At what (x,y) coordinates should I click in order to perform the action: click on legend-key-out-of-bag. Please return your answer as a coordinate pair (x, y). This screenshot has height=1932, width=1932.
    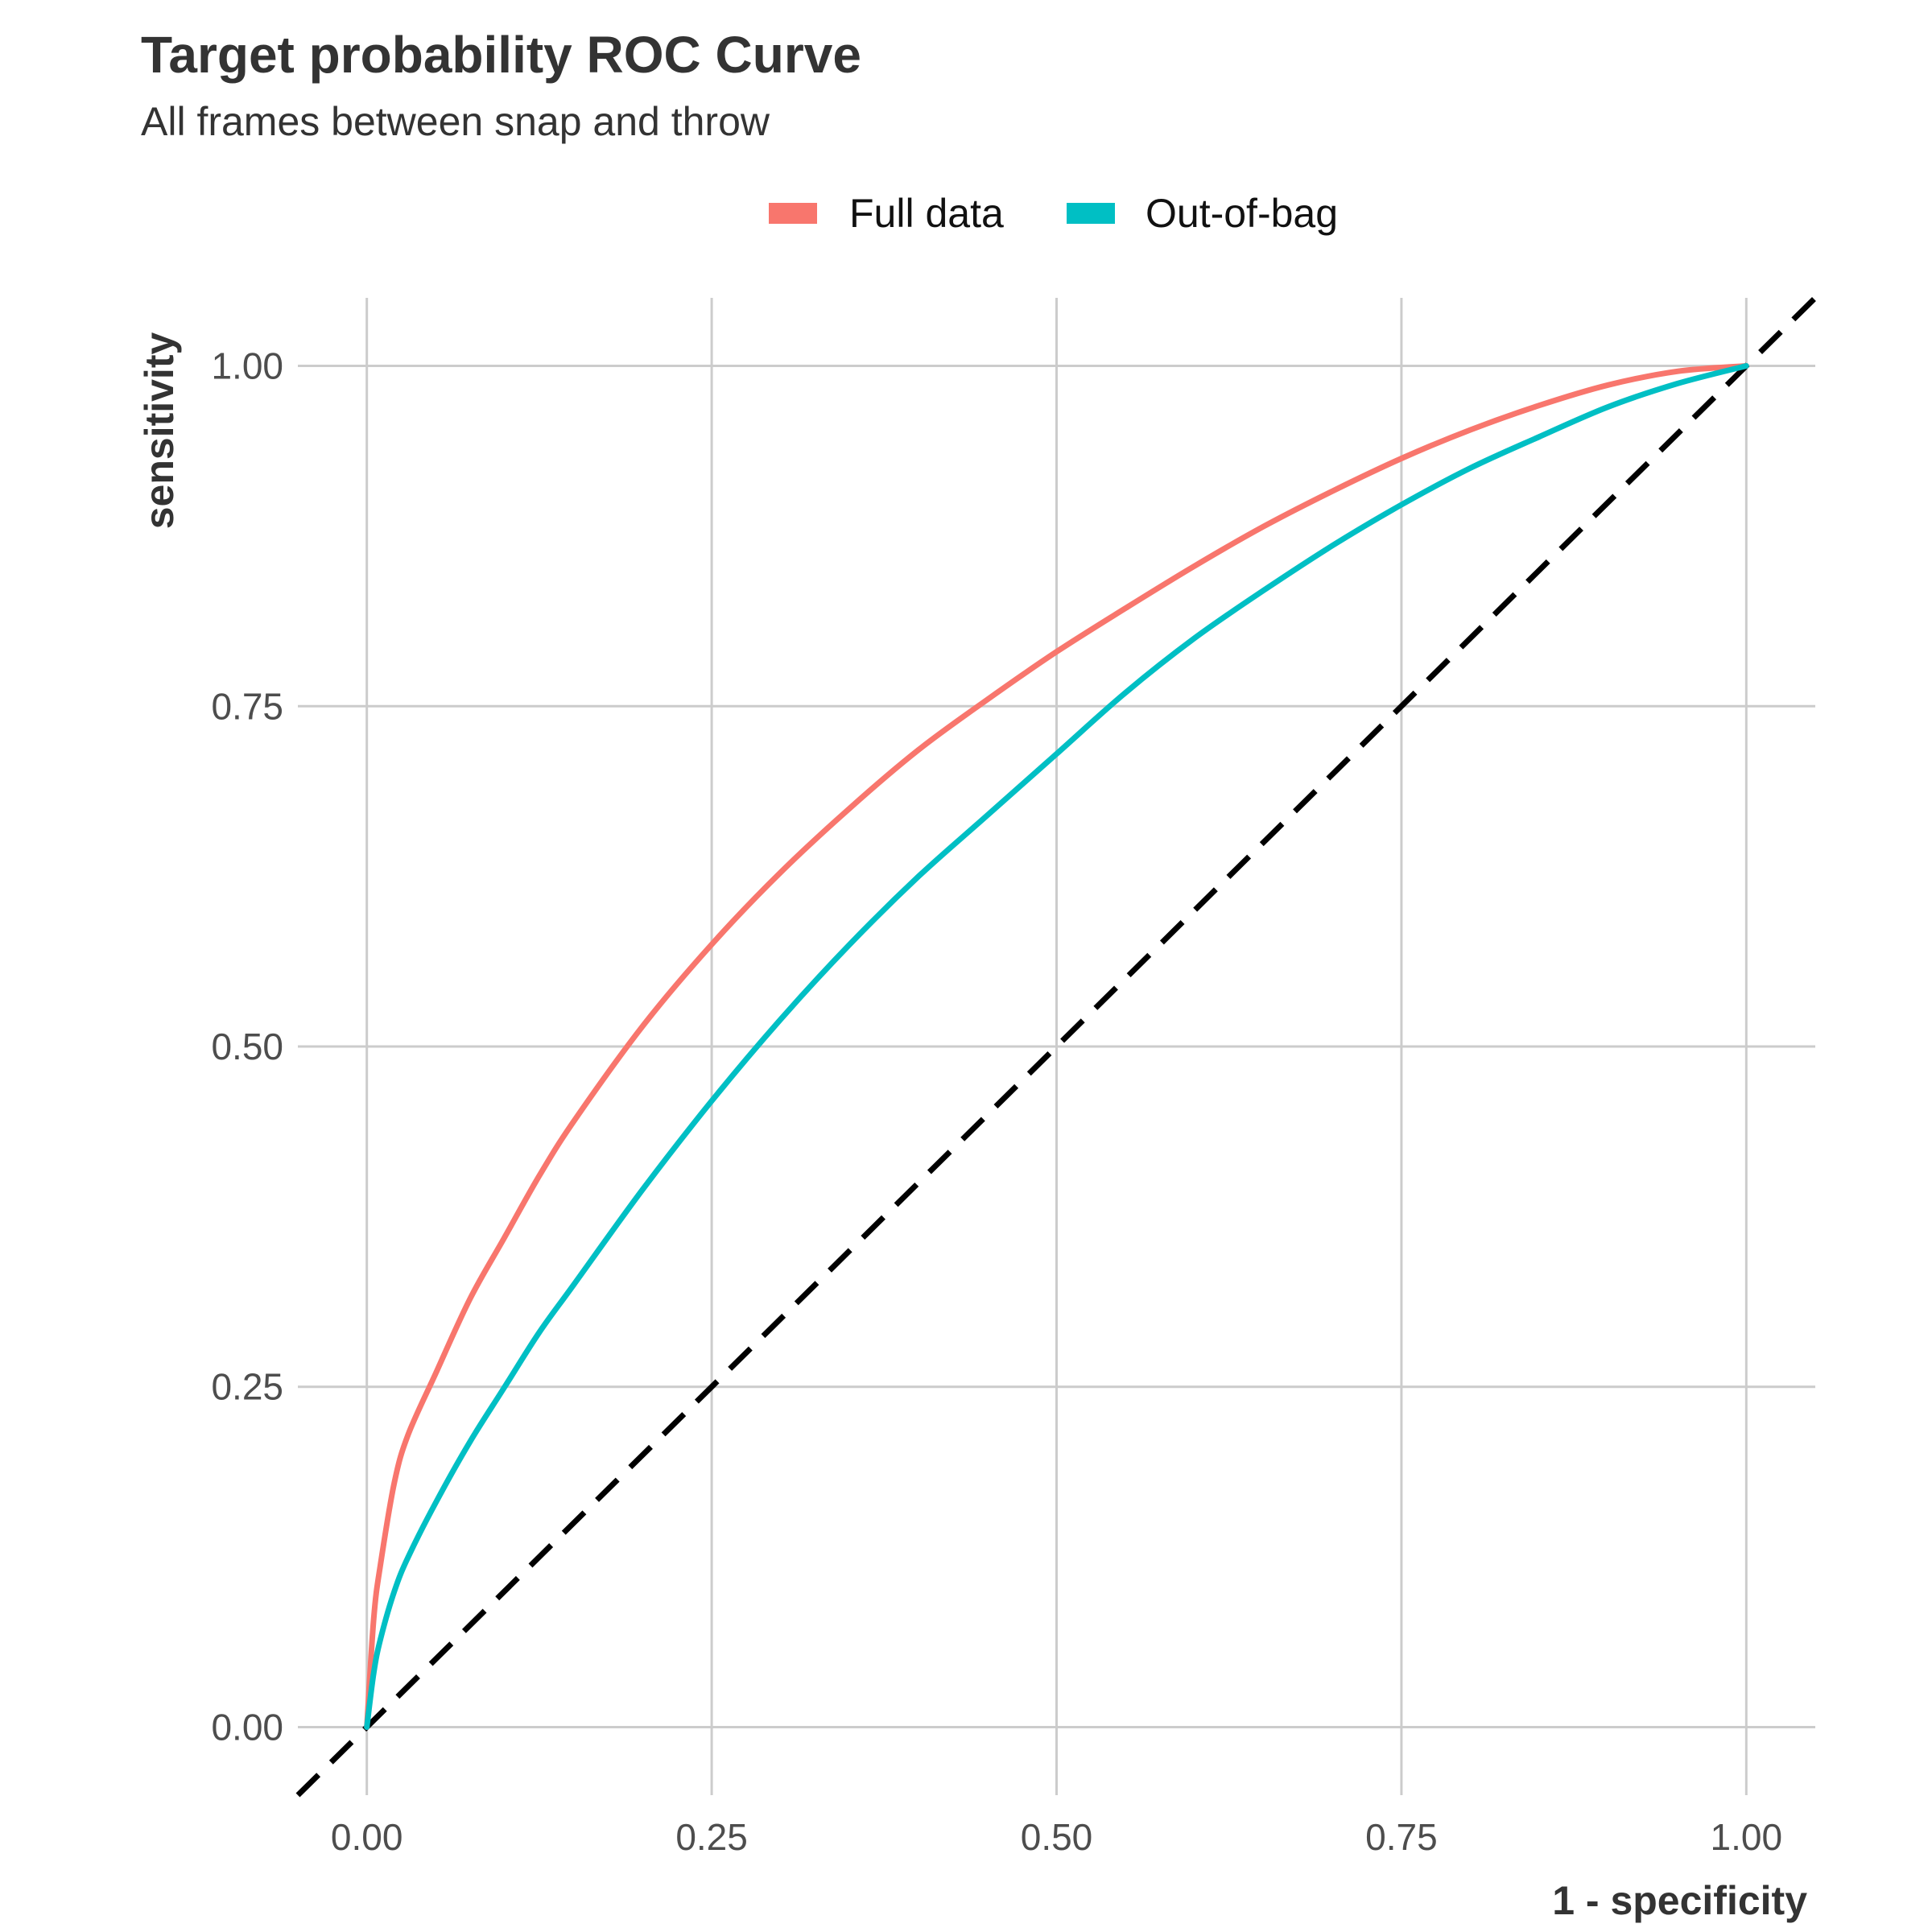
    Looking at the image, I should click on (1091, 213).